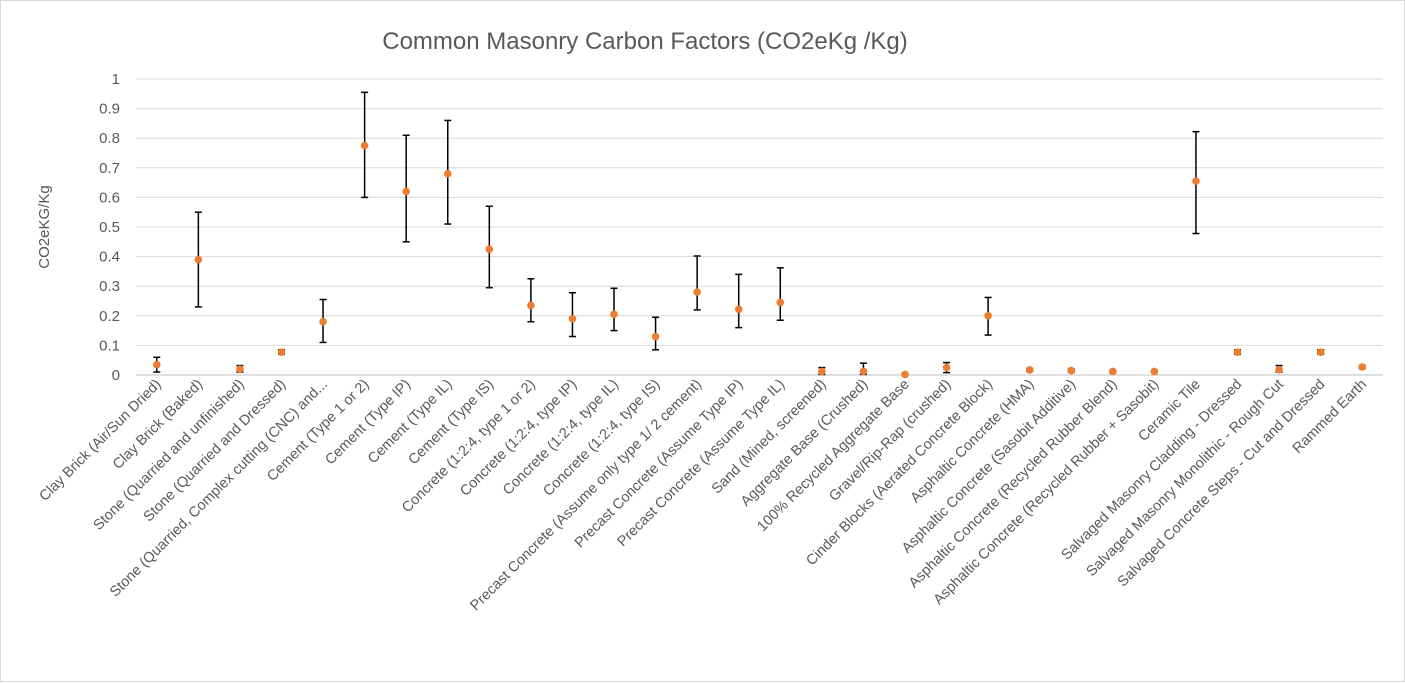 This screenshot has height=683, width=1405. I want to click on y-axis-ticks: 0 0.1 0.2 0.3 0.4 0.5 0.6 0.7 0.8 0.9 1, so click(109, 227).